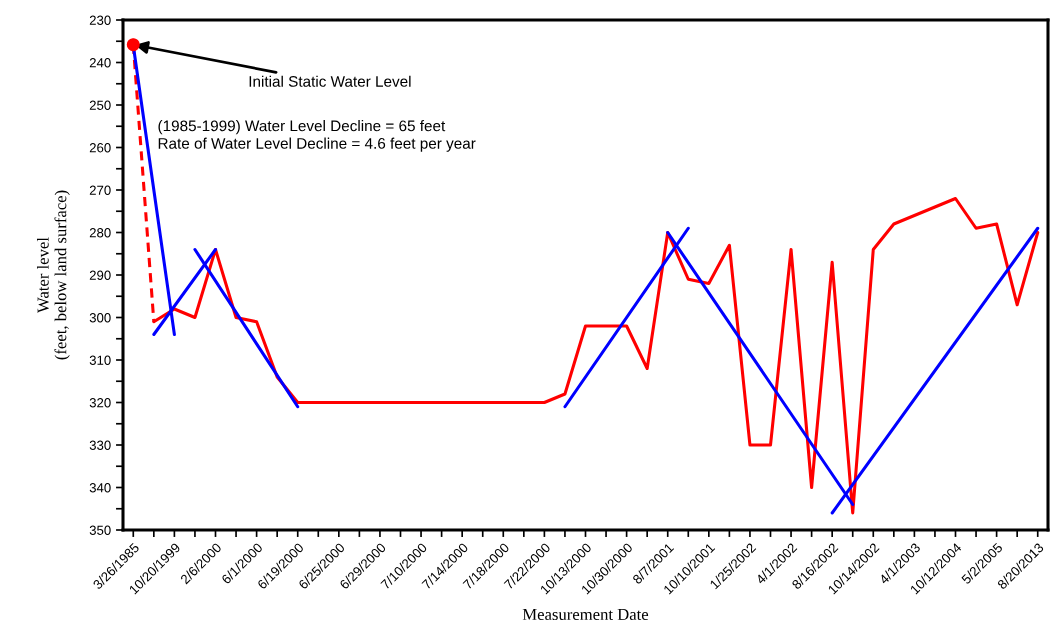  I want to click on y-axis-title: Water level (feet, below land surface), so click(53, 275).